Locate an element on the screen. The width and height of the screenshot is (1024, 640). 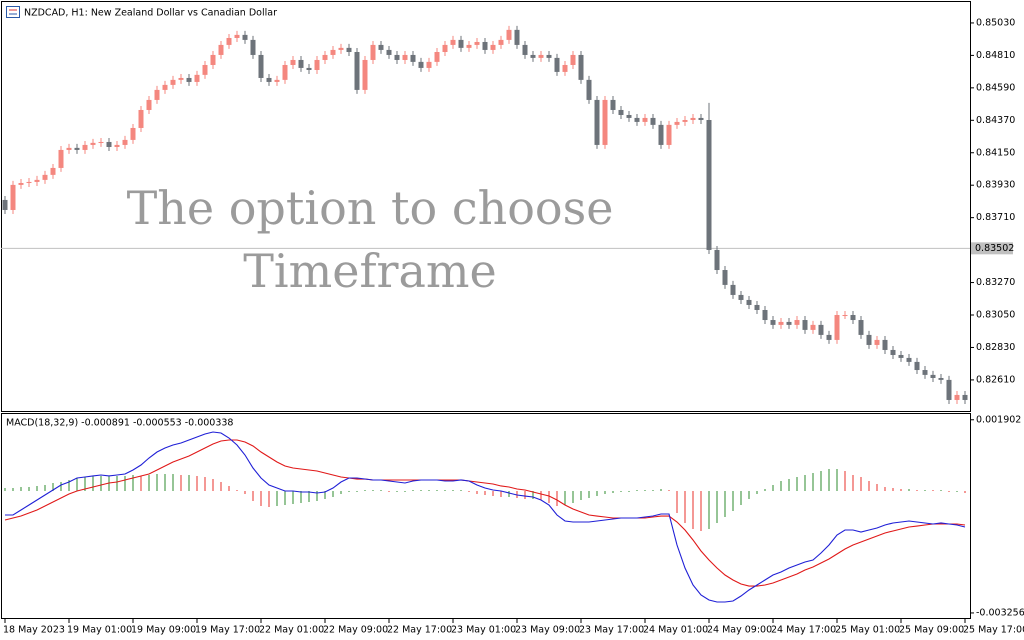
y-tick-label: 0.83050 is located at coordinates (995, 315).